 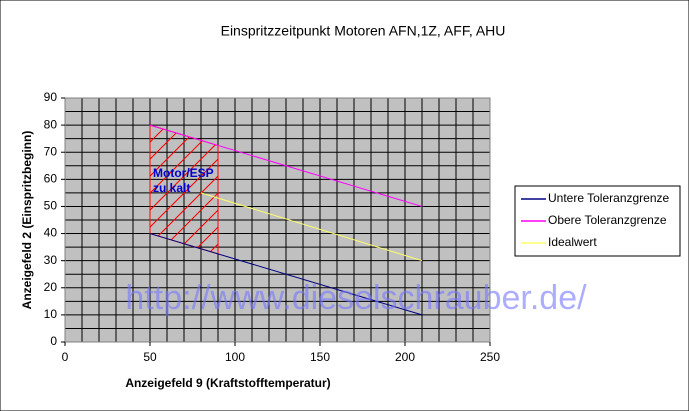 I want to click on y-tick-label: 0, so click(x=53, y=341).